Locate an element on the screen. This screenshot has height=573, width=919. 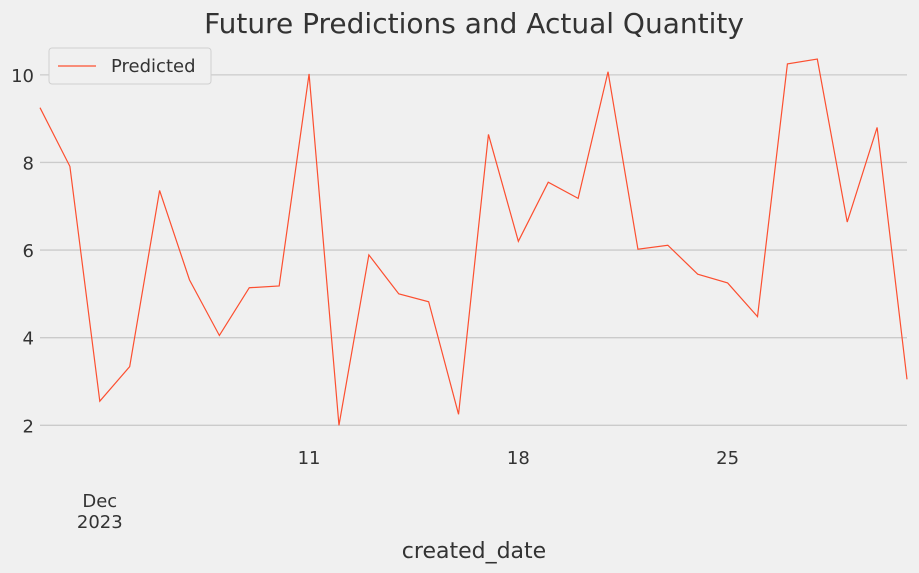
x-tick-label: 18 is located at coordinates (518, 458).